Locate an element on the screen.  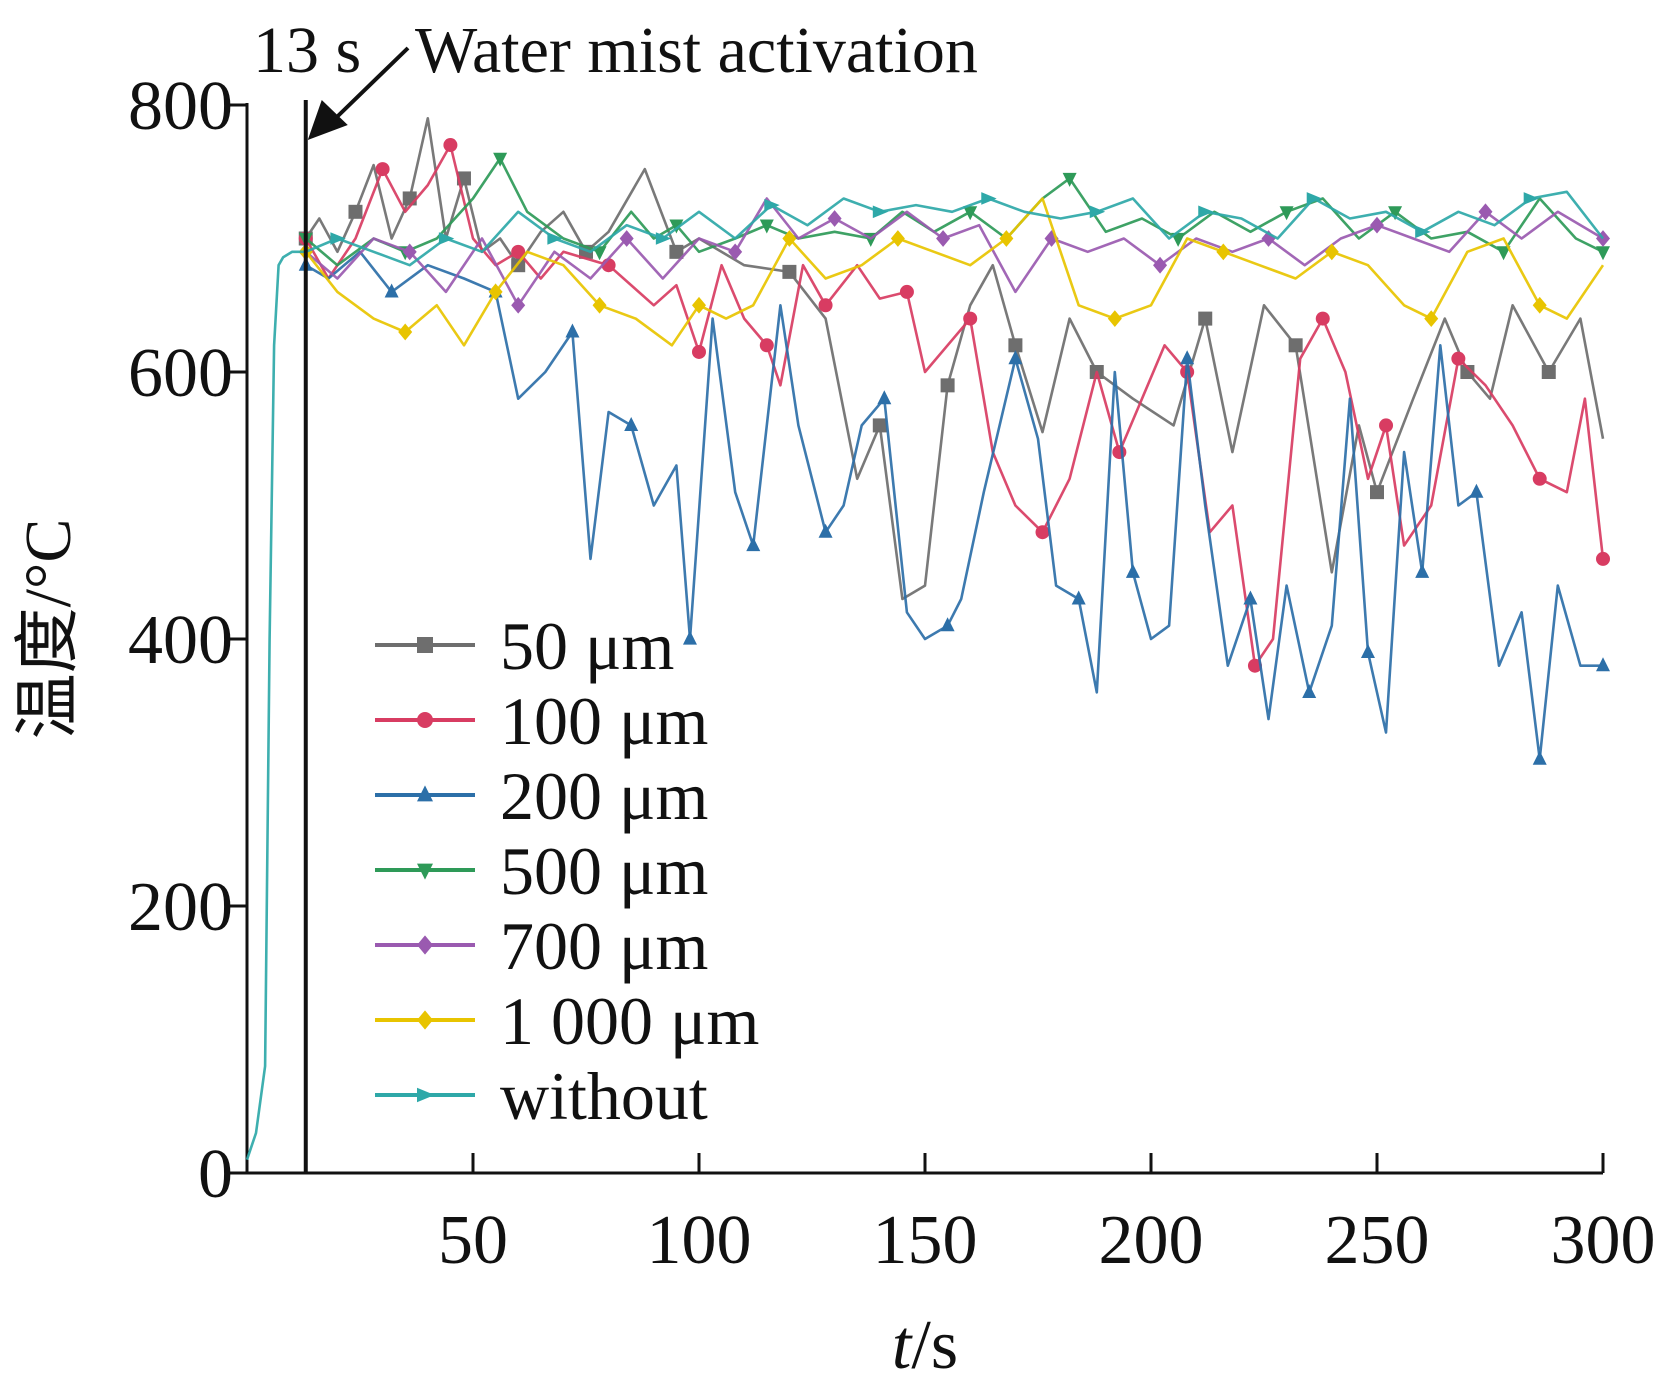
annotation-arrow-head is located at coordinates (327, 120).